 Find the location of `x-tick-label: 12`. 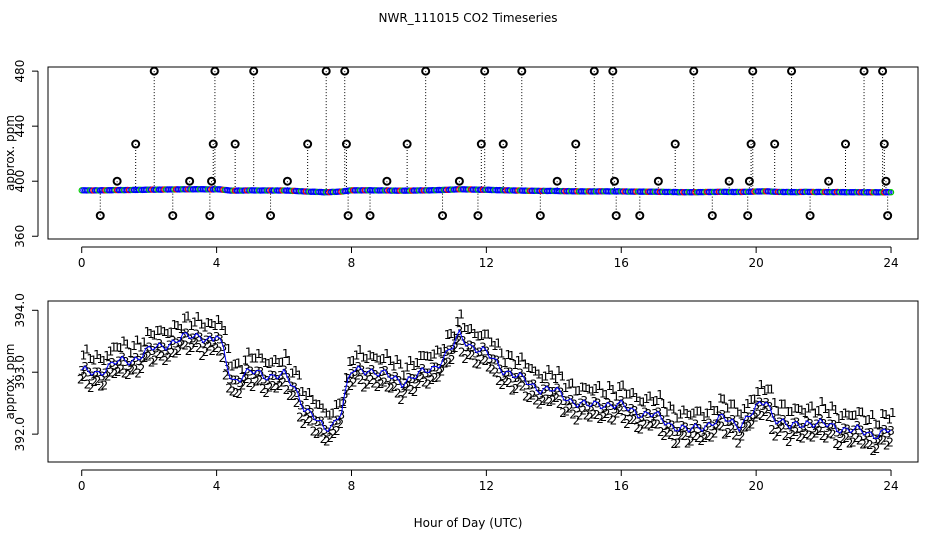

x-tick-label: 12 is located at coordinates (486, 486).